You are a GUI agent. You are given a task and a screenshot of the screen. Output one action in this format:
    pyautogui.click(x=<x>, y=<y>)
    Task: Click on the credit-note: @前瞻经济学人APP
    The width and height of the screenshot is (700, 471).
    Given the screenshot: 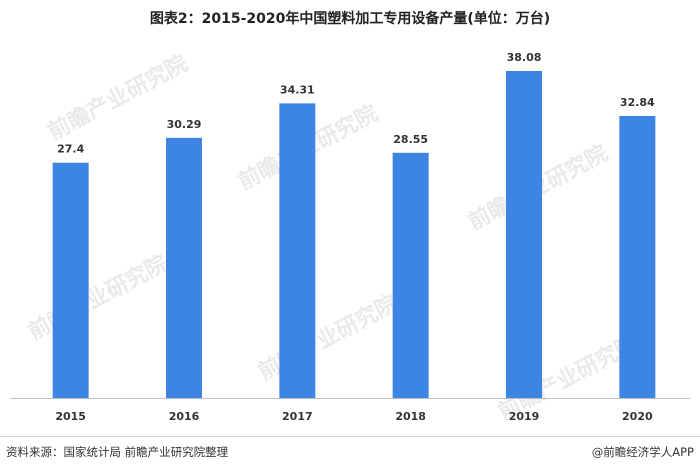 What is the action you would take?
    pyautogui.click(x=642, y=452)
    